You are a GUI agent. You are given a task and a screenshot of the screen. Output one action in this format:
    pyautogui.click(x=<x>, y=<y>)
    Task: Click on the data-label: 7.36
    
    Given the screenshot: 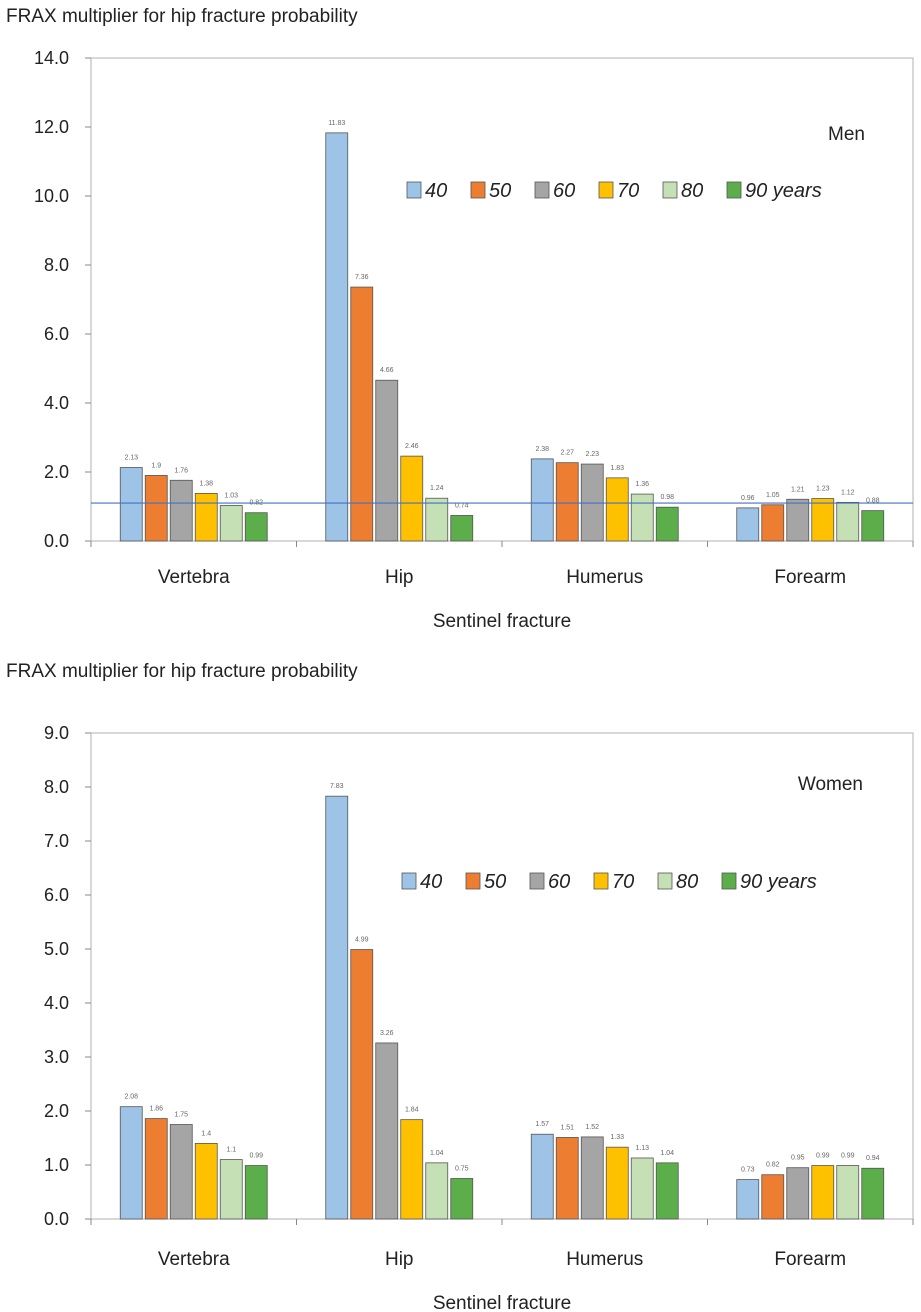 What is the action you would take?
    pyautogui.click(x=362, y=277)
    